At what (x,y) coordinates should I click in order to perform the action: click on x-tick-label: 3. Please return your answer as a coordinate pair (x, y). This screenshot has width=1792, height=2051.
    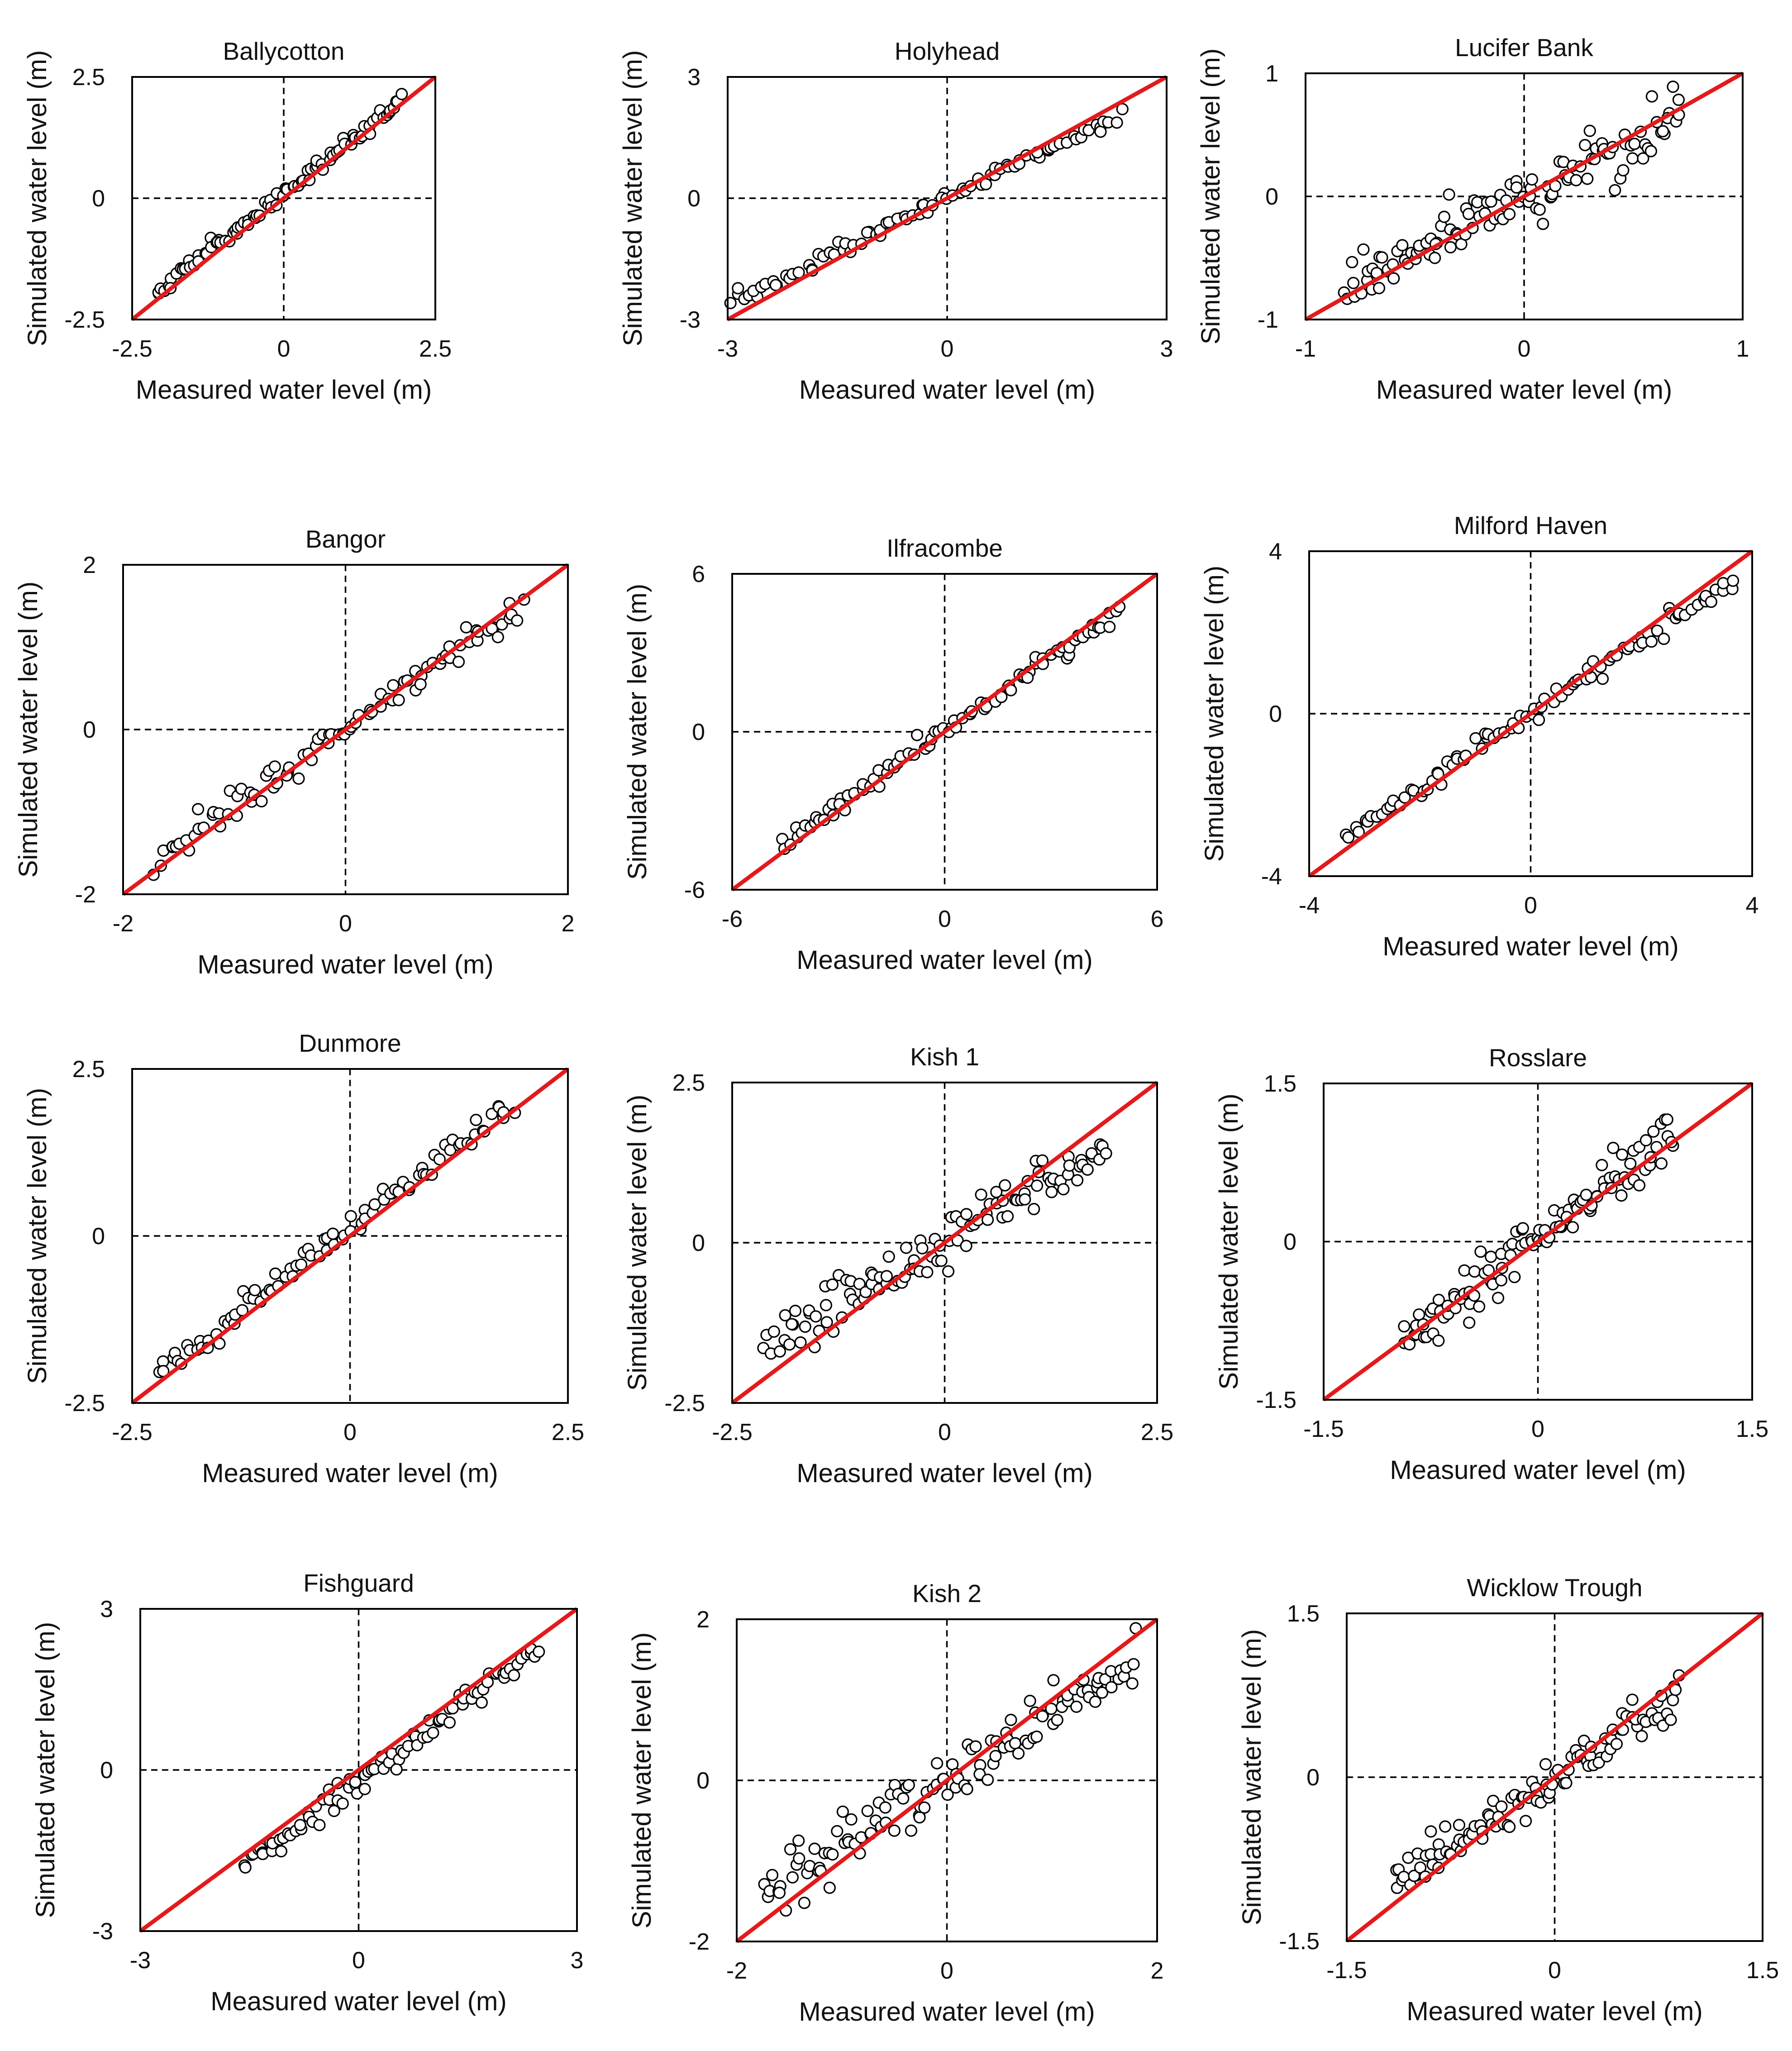
    Looking at the image, I should click on (1166, 349).